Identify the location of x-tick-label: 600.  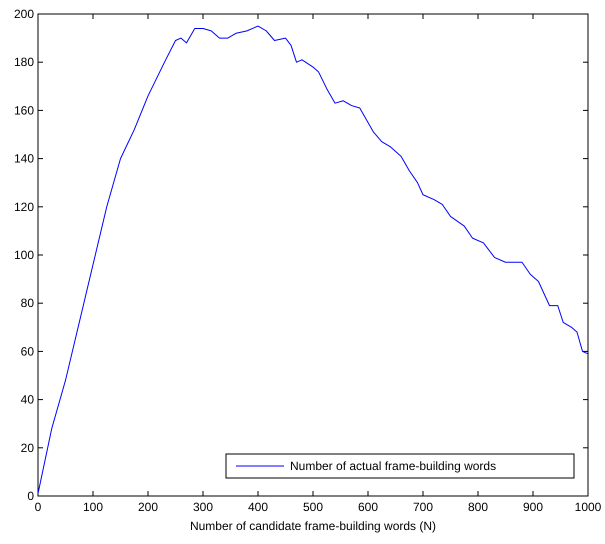
(368, 507).